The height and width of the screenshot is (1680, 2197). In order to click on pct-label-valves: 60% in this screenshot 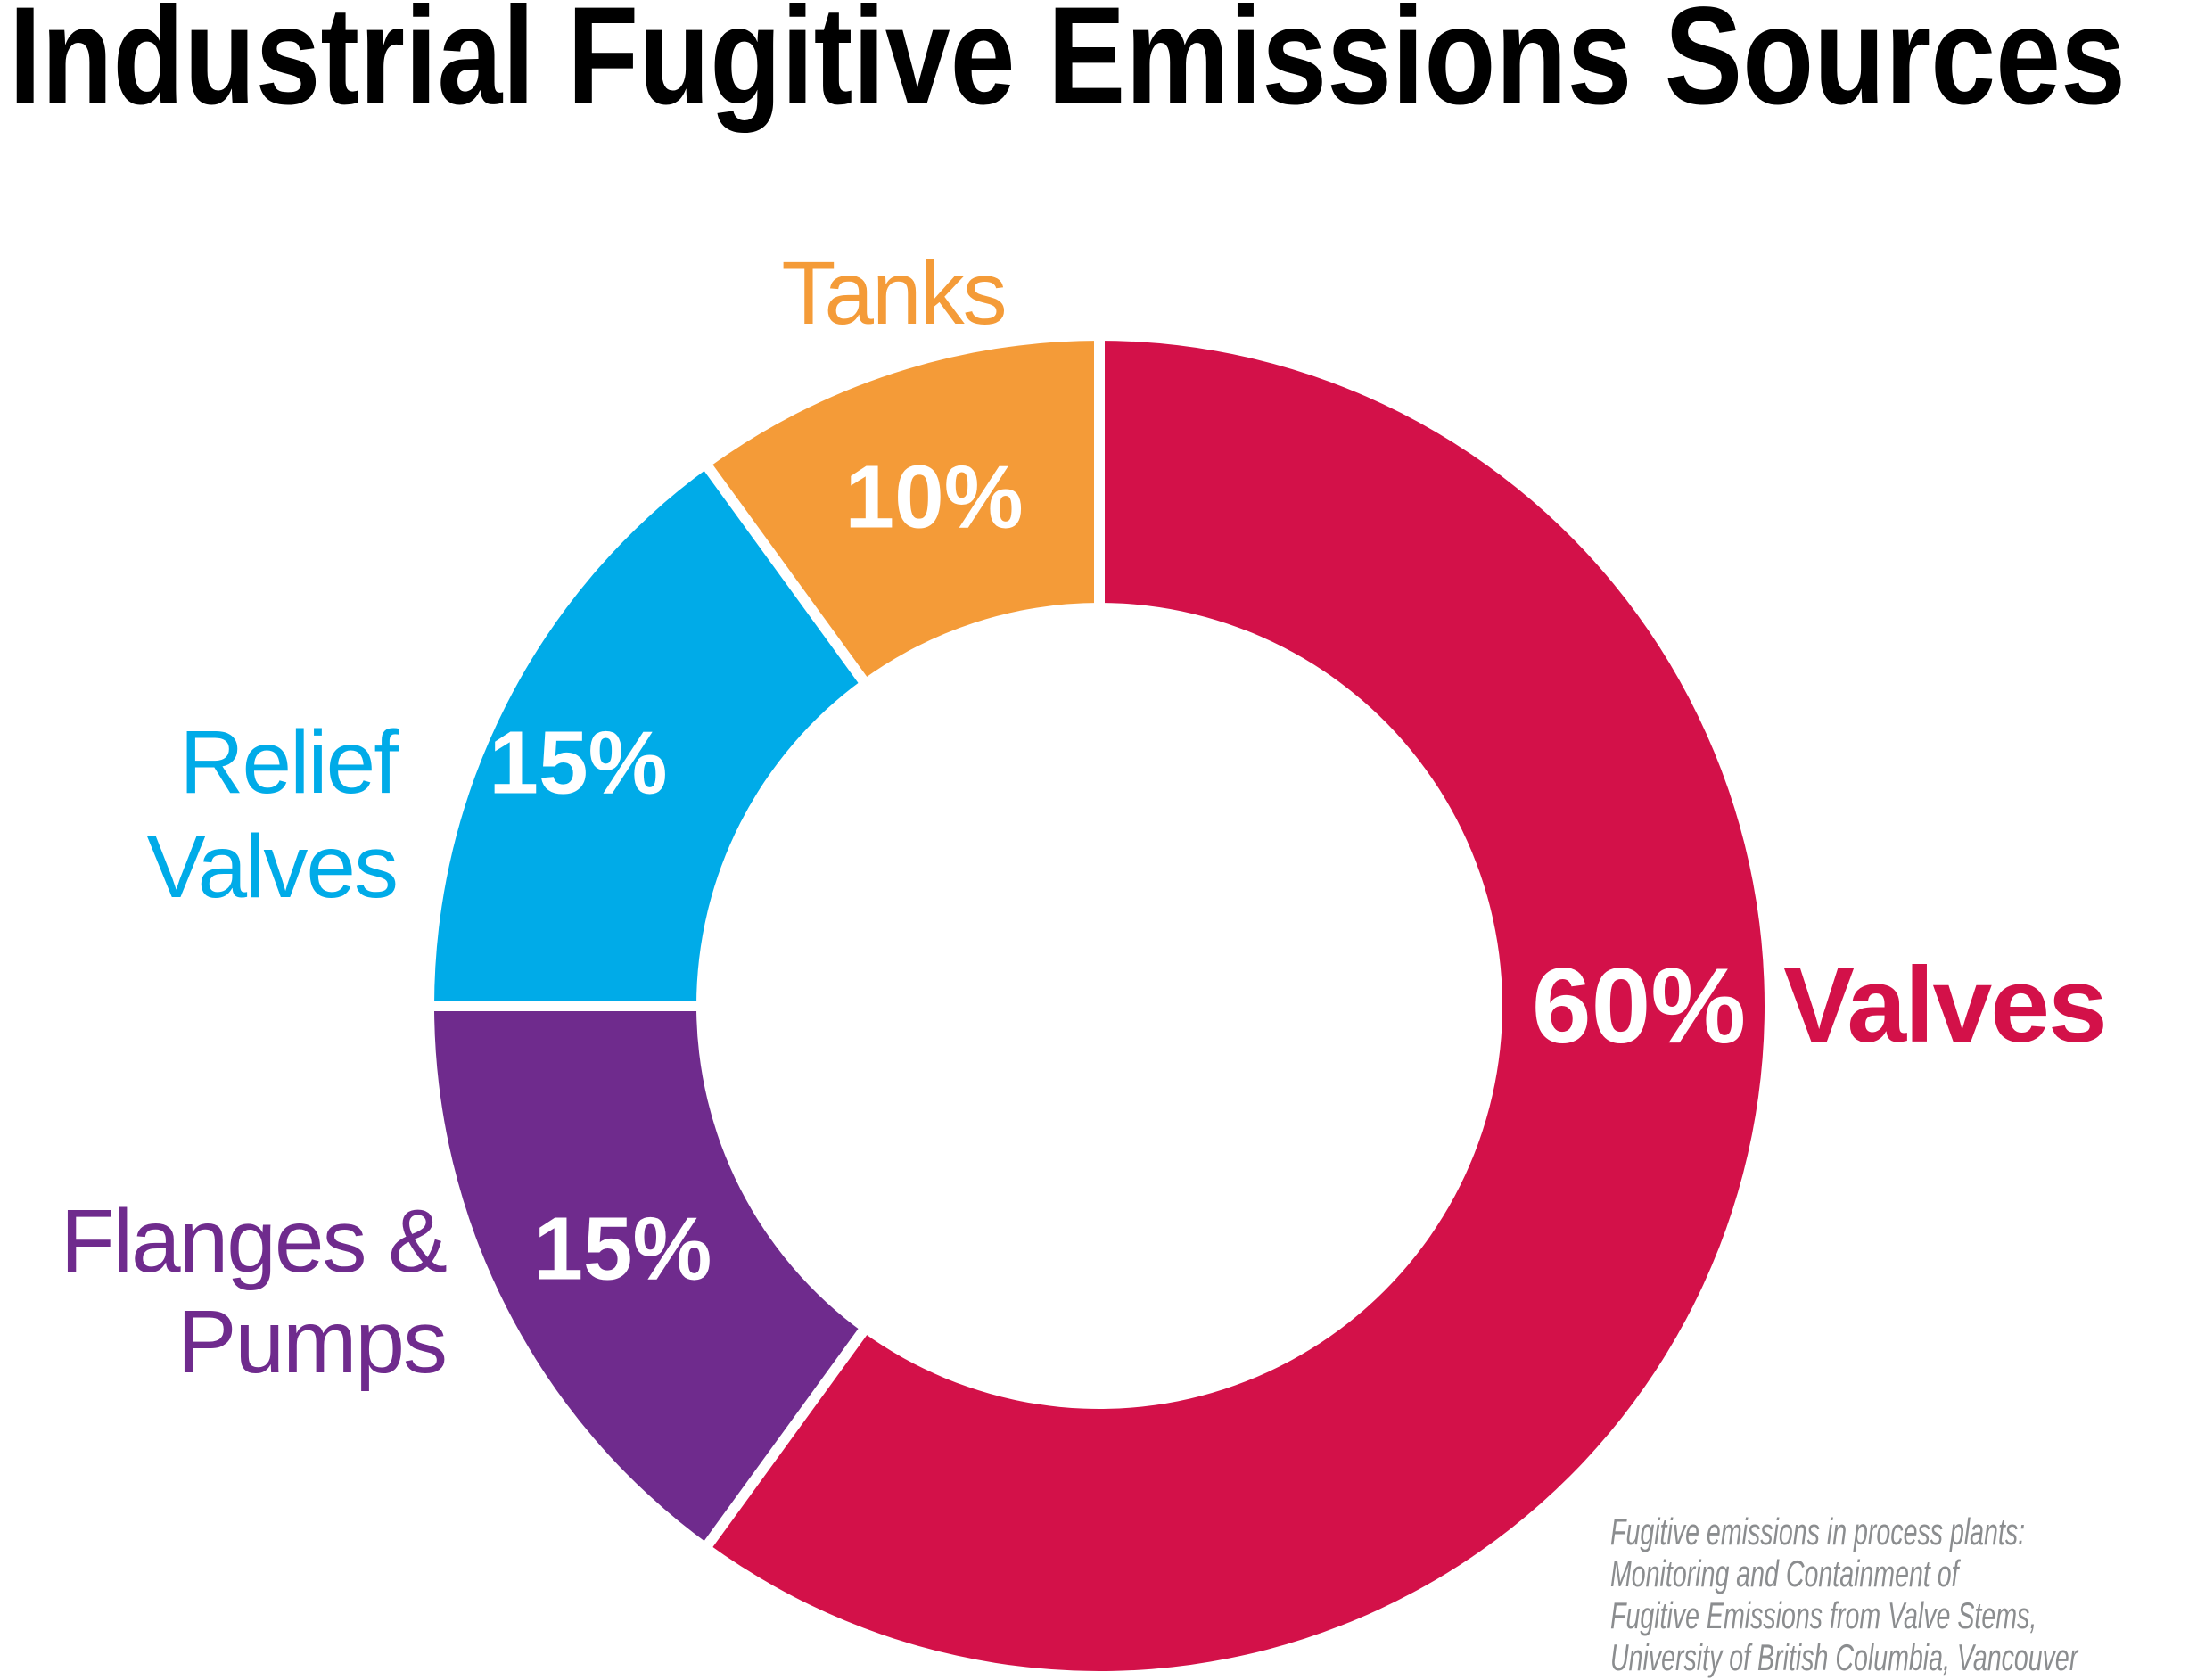, I will do `click(1639, 1006)`.